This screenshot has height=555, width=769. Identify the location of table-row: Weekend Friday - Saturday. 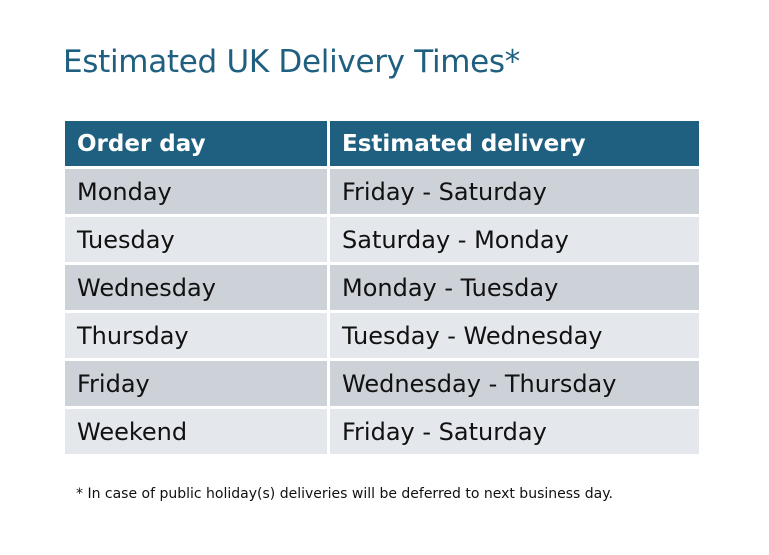
(382, 431).